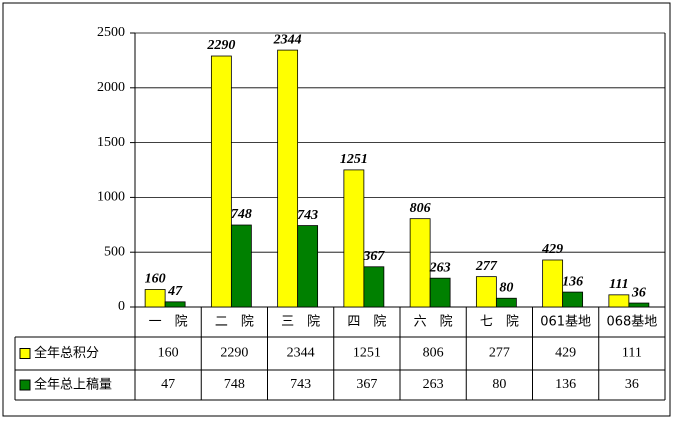 The height and width of the screenshot is (427, 681). Describe the element at coordinates (638, 292) in the screenshot. I see `data-label: 36` at that location.